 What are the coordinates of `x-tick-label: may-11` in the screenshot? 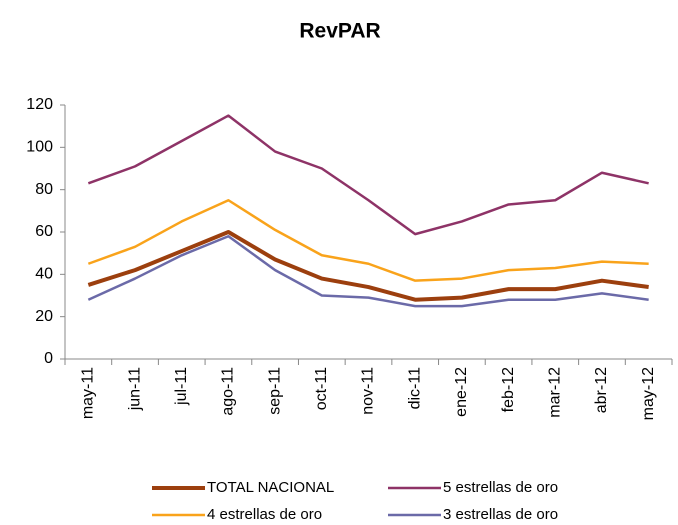 It's located at (88, 393).